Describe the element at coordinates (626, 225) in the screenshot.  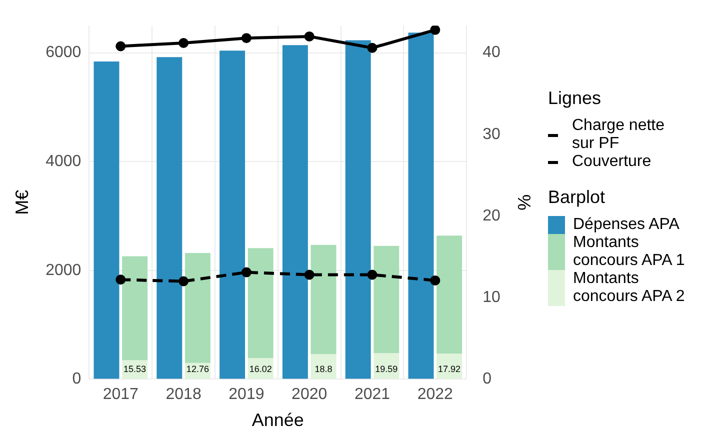
I see `legend-label: Dépenses APA` at that location.